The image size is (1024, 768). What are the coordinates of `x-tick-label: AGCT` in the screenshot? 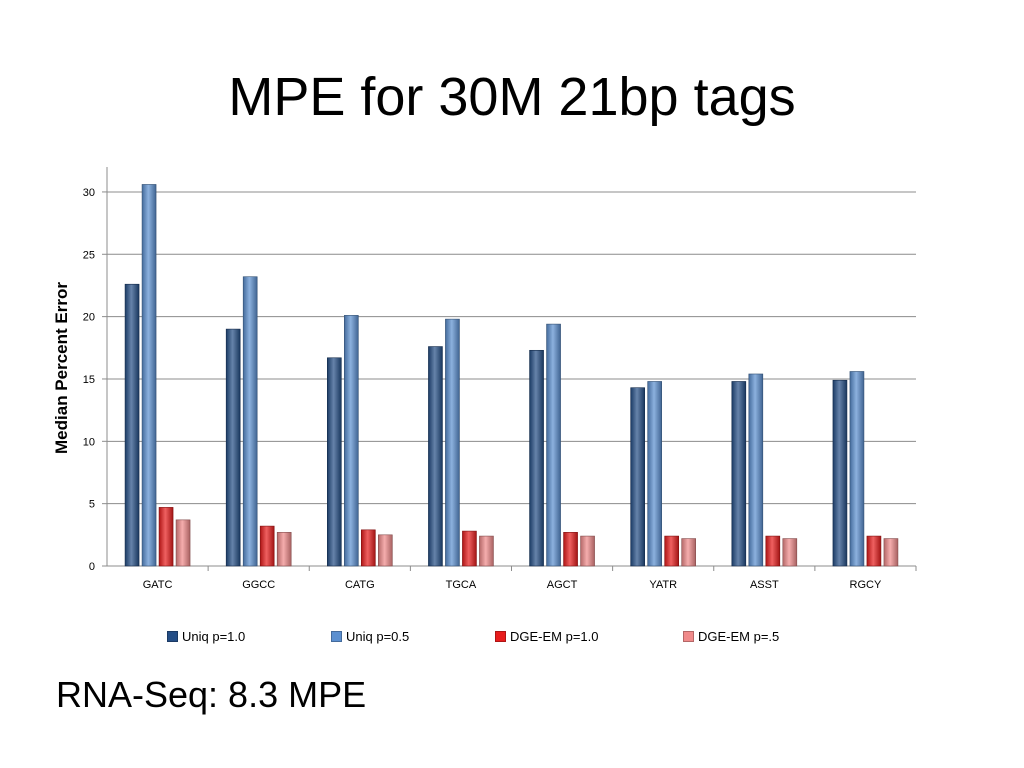 It's located at (562, 585).